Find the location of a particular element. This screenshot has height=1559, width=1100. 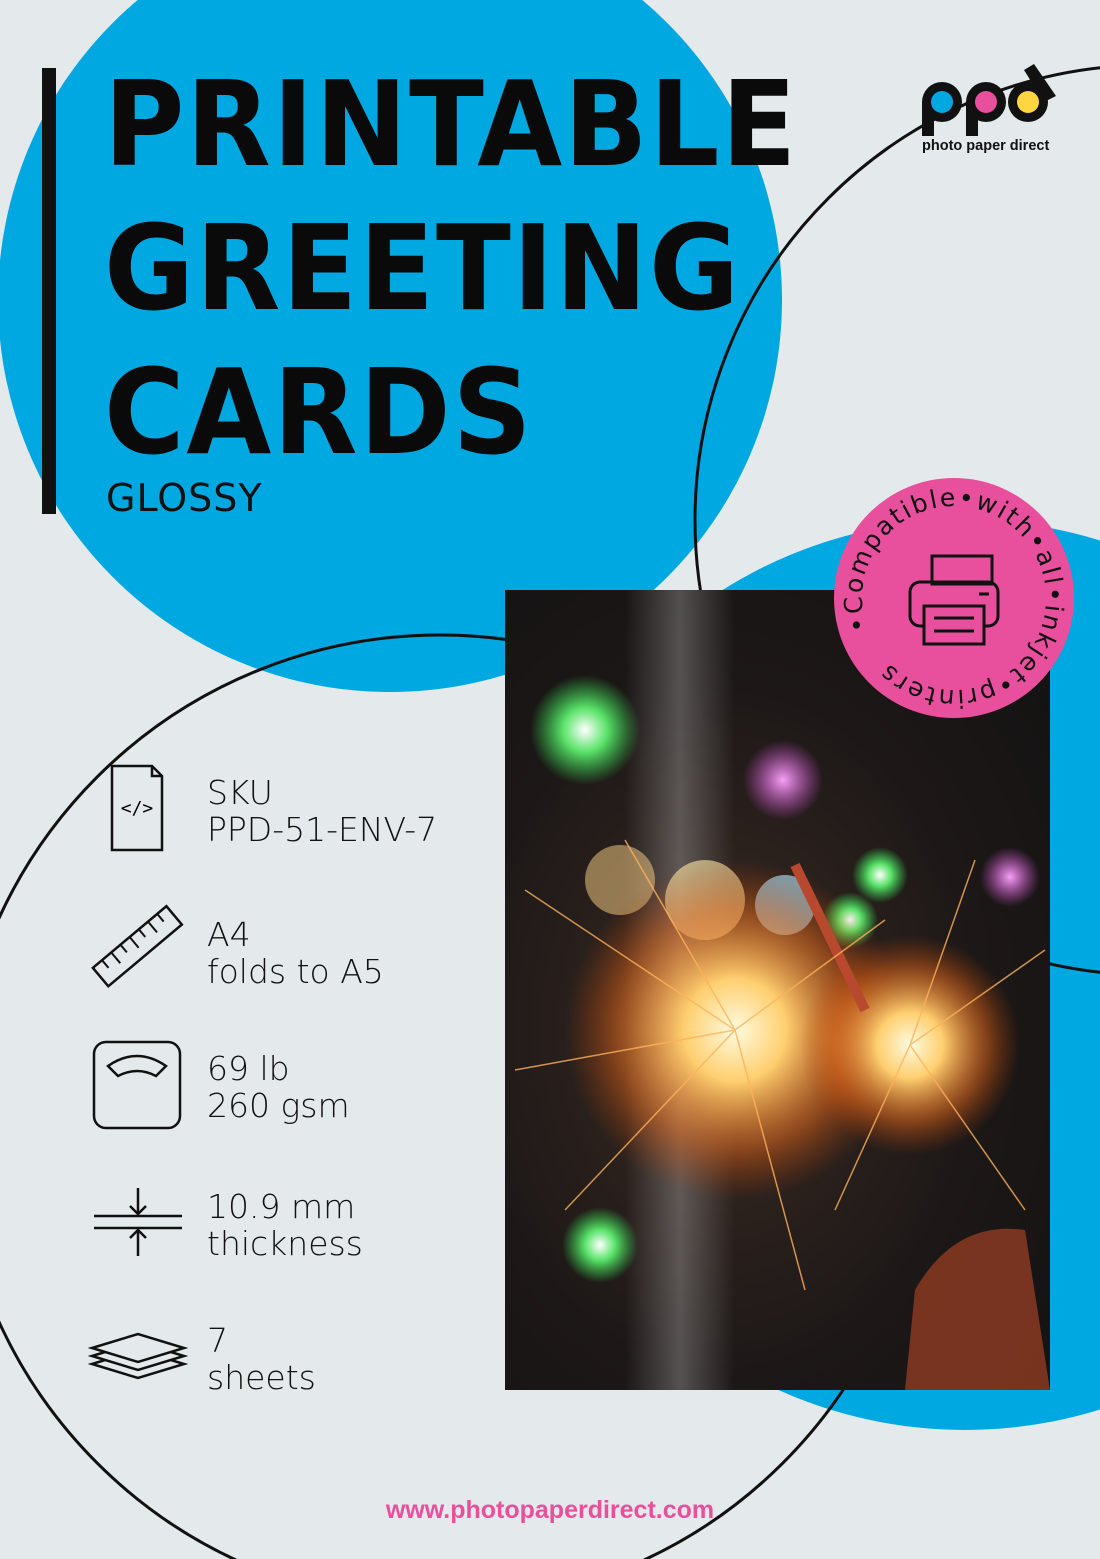

compatibility-badge: •Compatible•with•all•inkjet•printers is located at coordinates (954, 598).